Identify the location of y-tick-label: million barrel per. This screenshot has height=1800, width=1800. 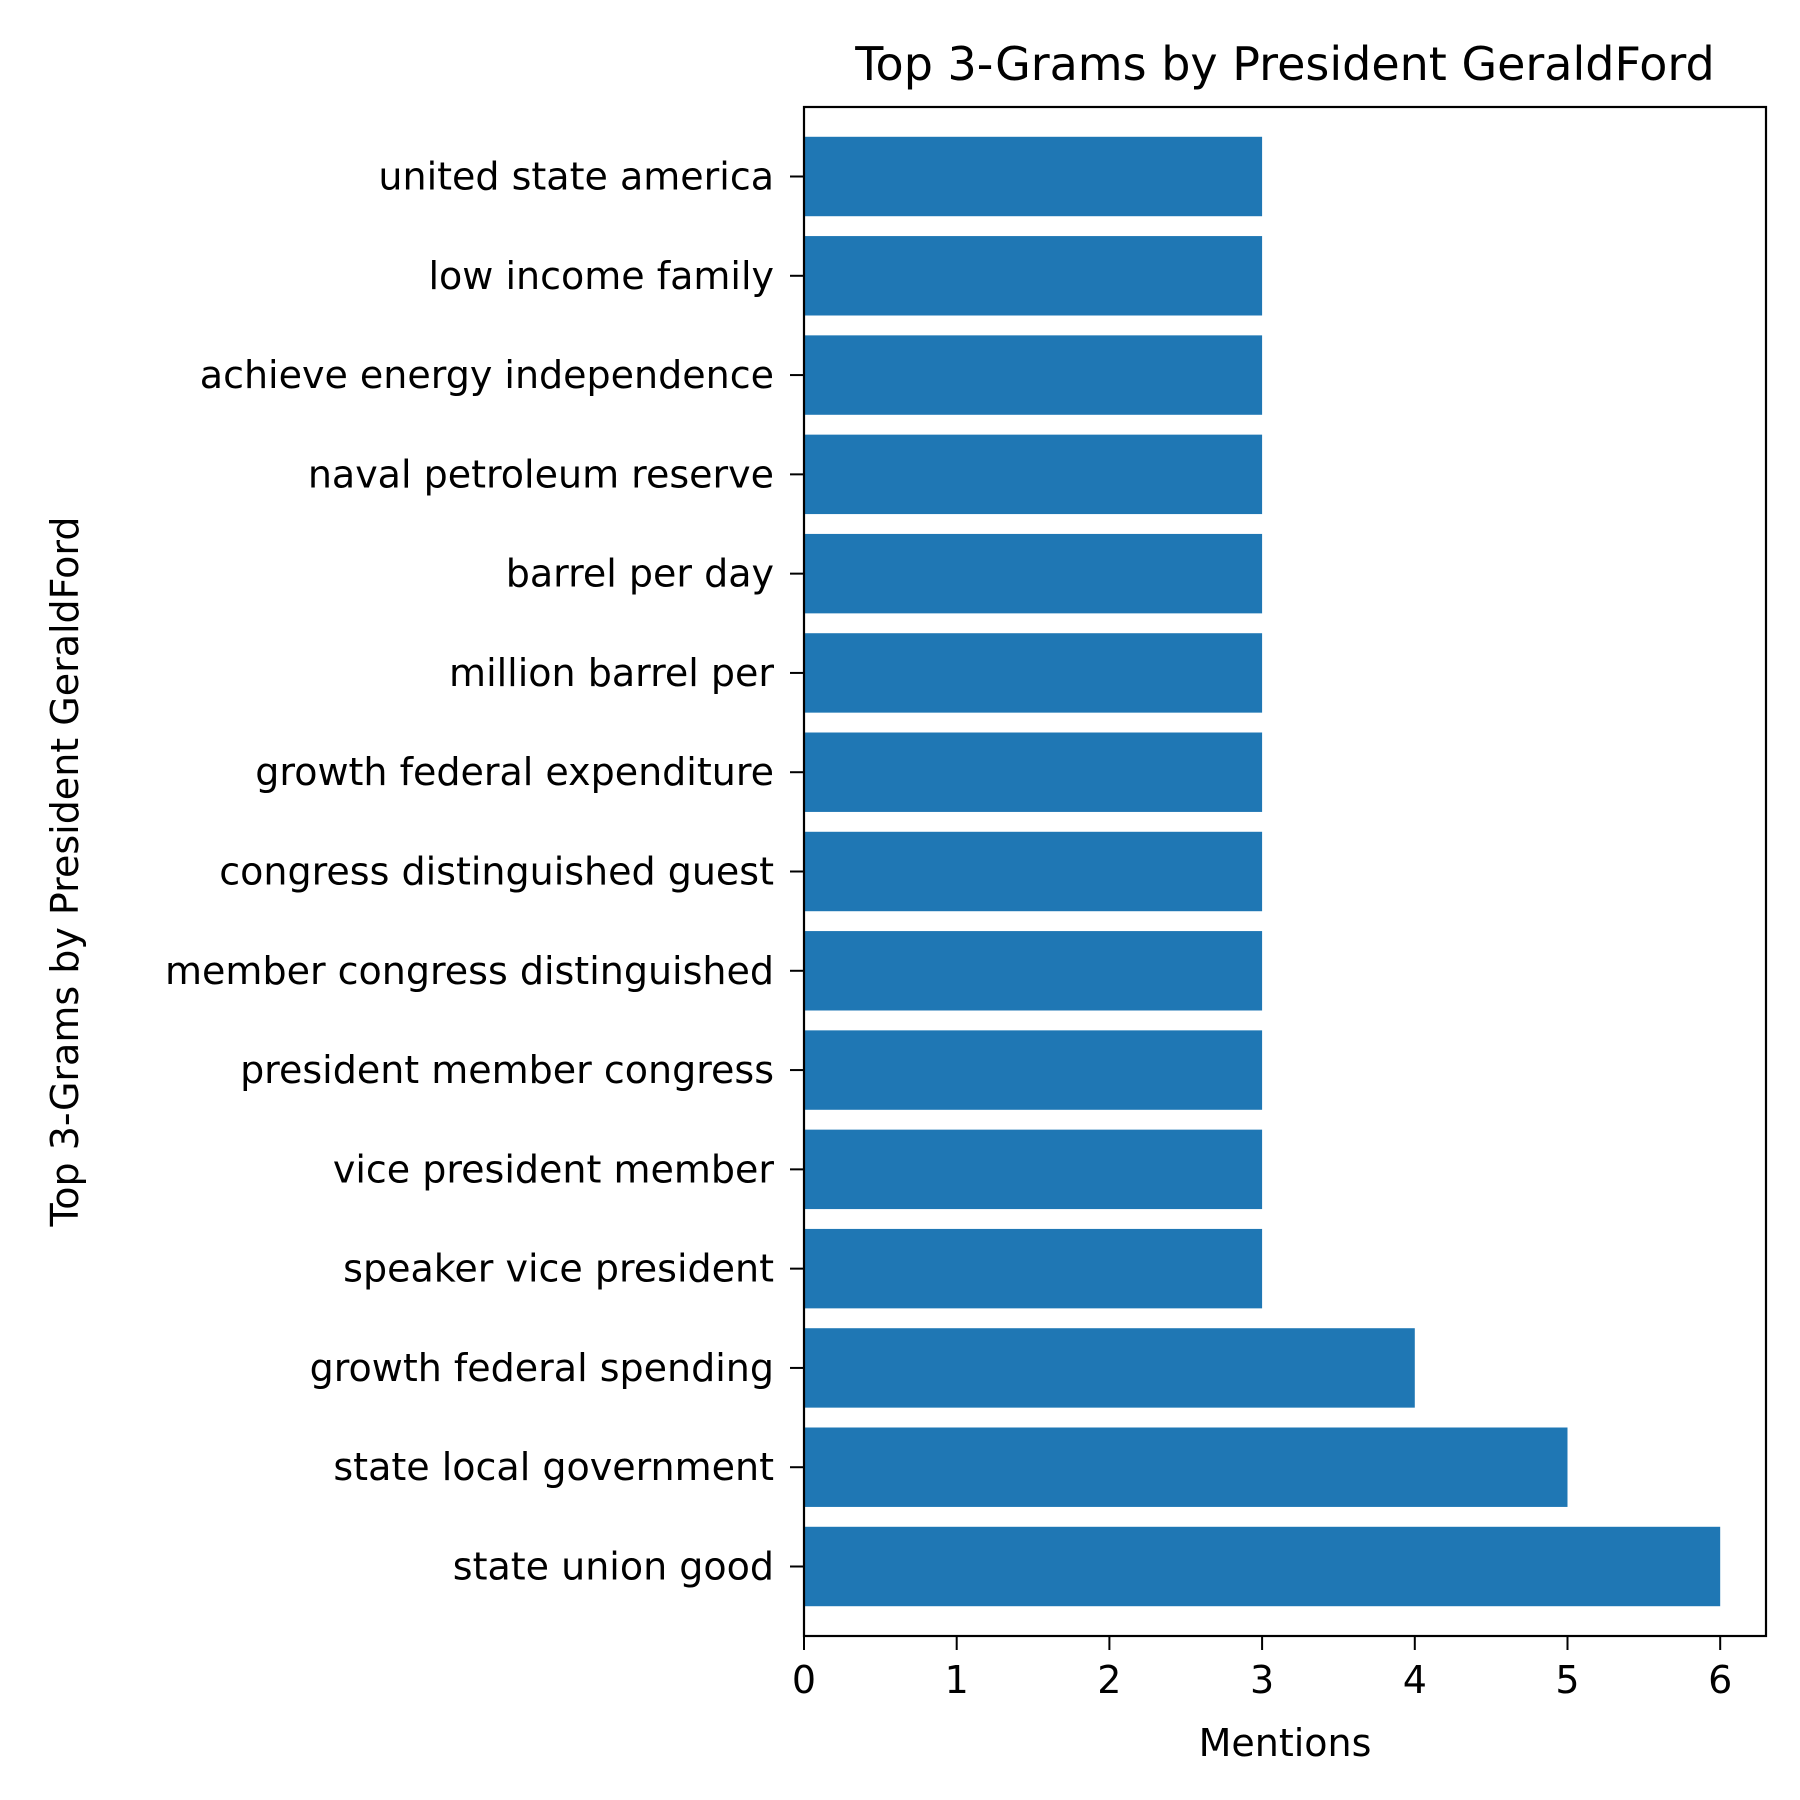
(611, 673).